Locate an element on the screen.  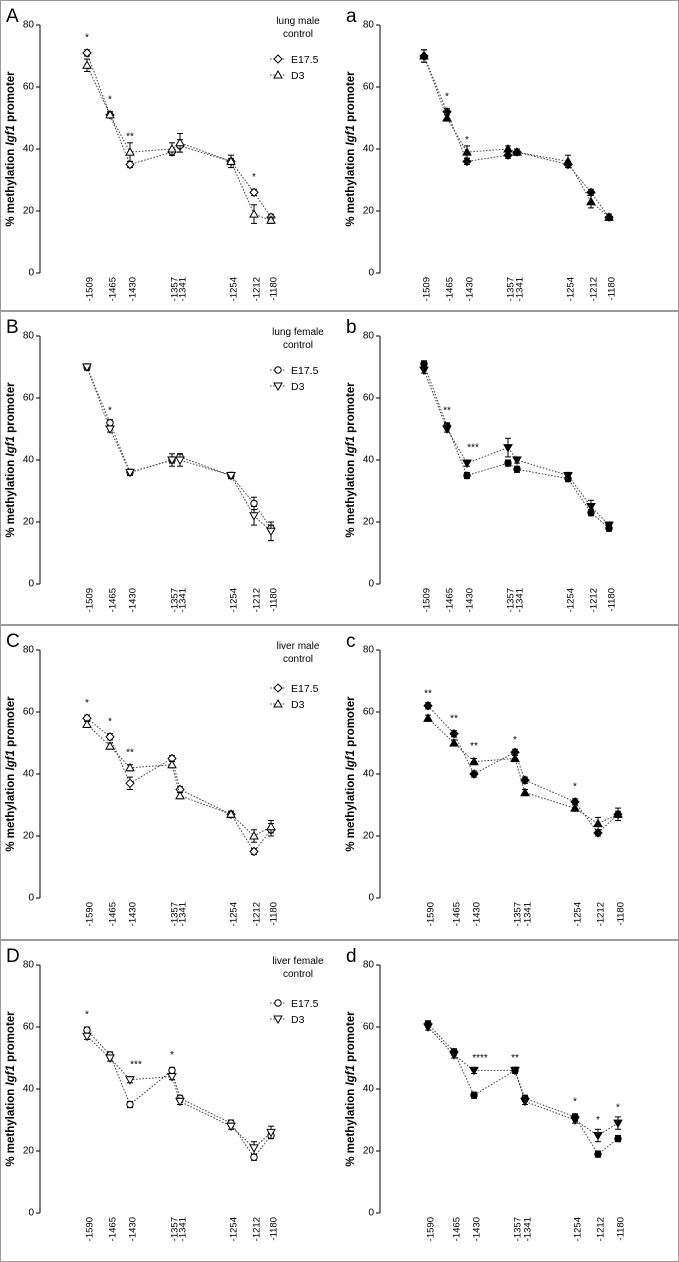
panel-letter: a is located at coordinates (351, 16).